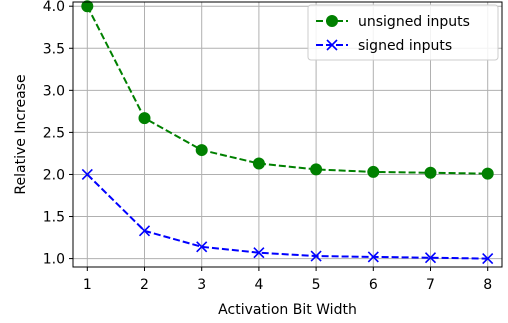 The image size is (508, 323). What do you see at coordinates (316, 285) in the screenshot?
I see `x-tick-label: 5` at bounding box center [316, 285].